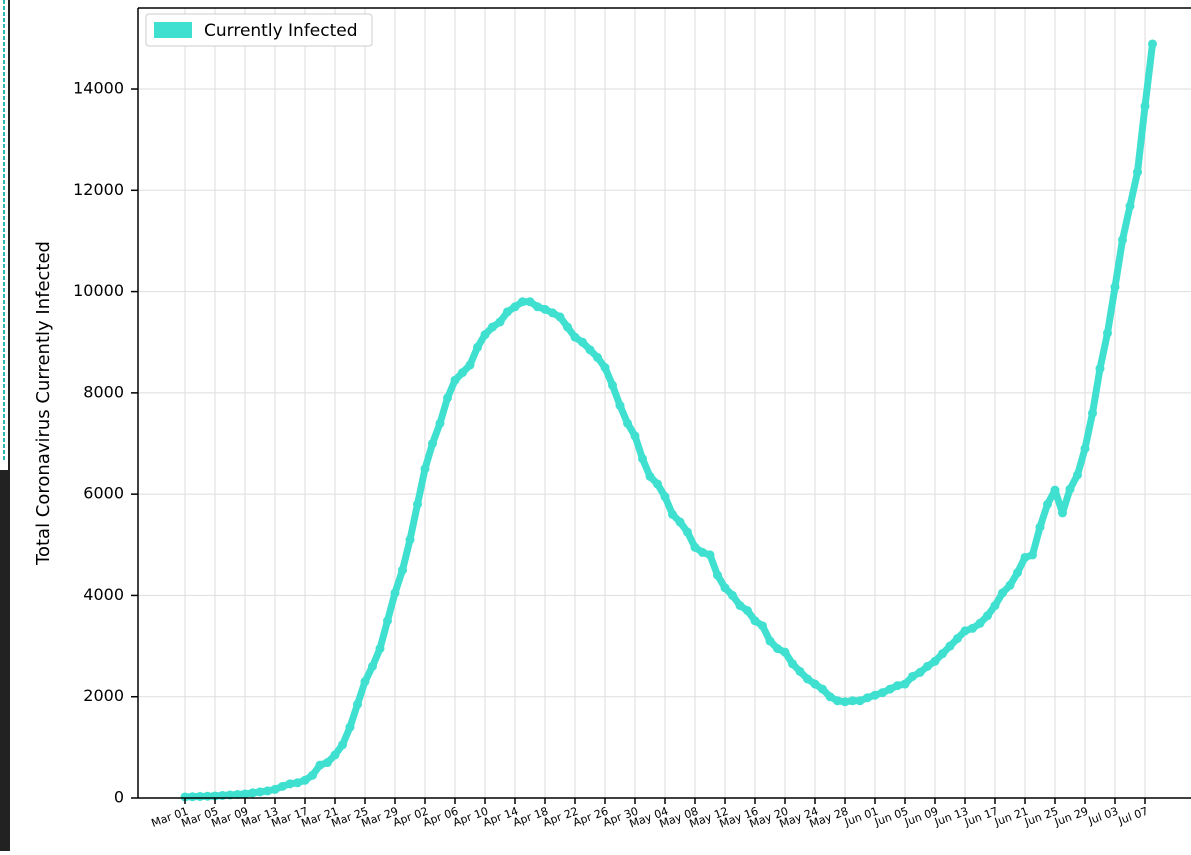 The image size is (1191, 855). I want to click on y-tick-label: 10000, so click(98, 290).